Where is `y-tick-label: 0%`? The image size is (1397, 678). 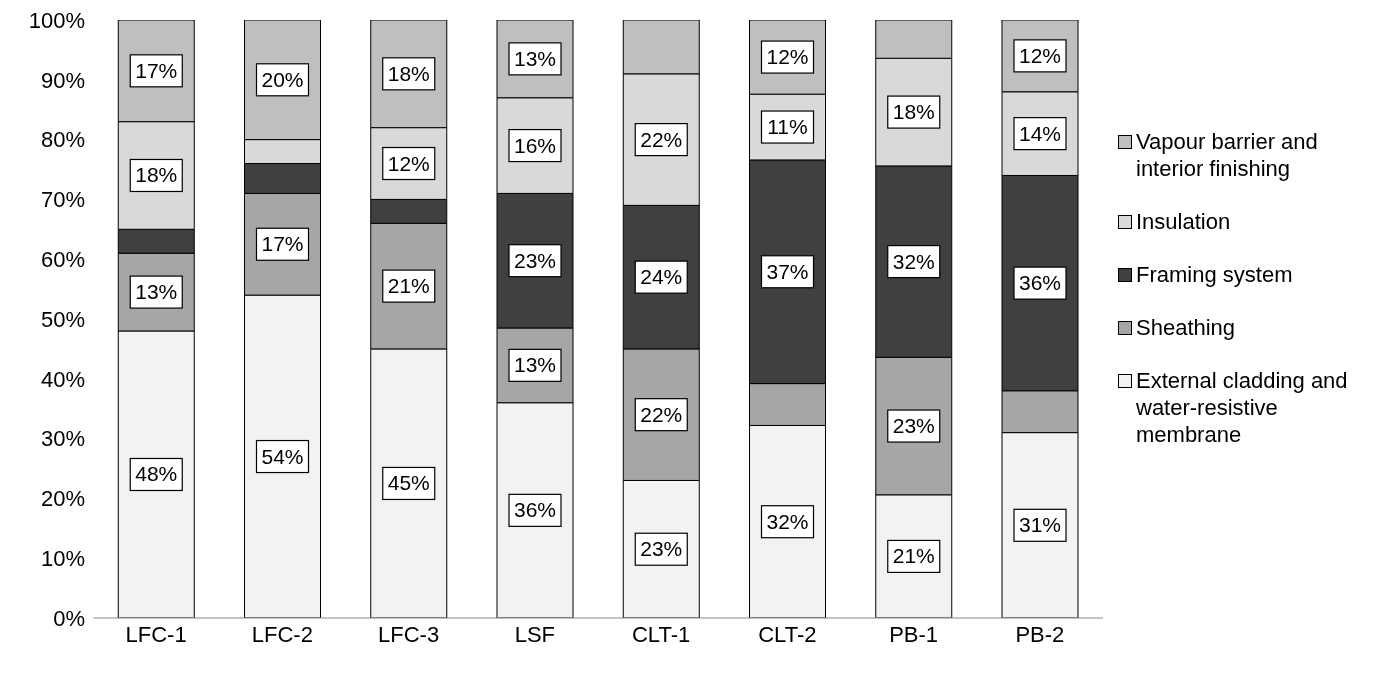
y-tick-label: 0% is located at coordinates (69, 618).